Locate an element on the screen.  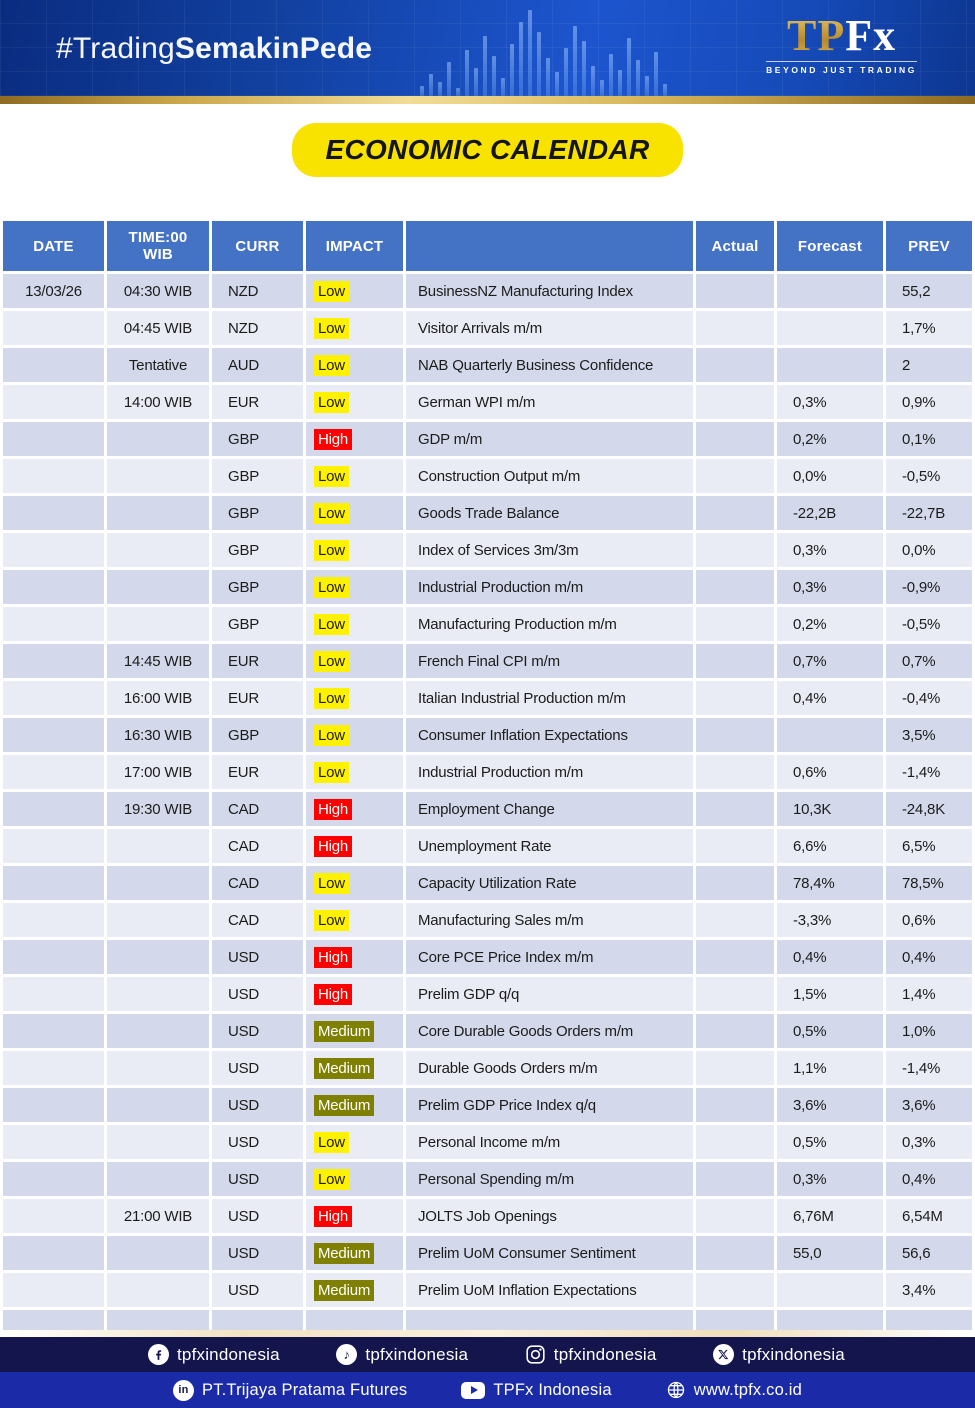
event-cell: Unemployment Rate is located at coordinates (549, 846).